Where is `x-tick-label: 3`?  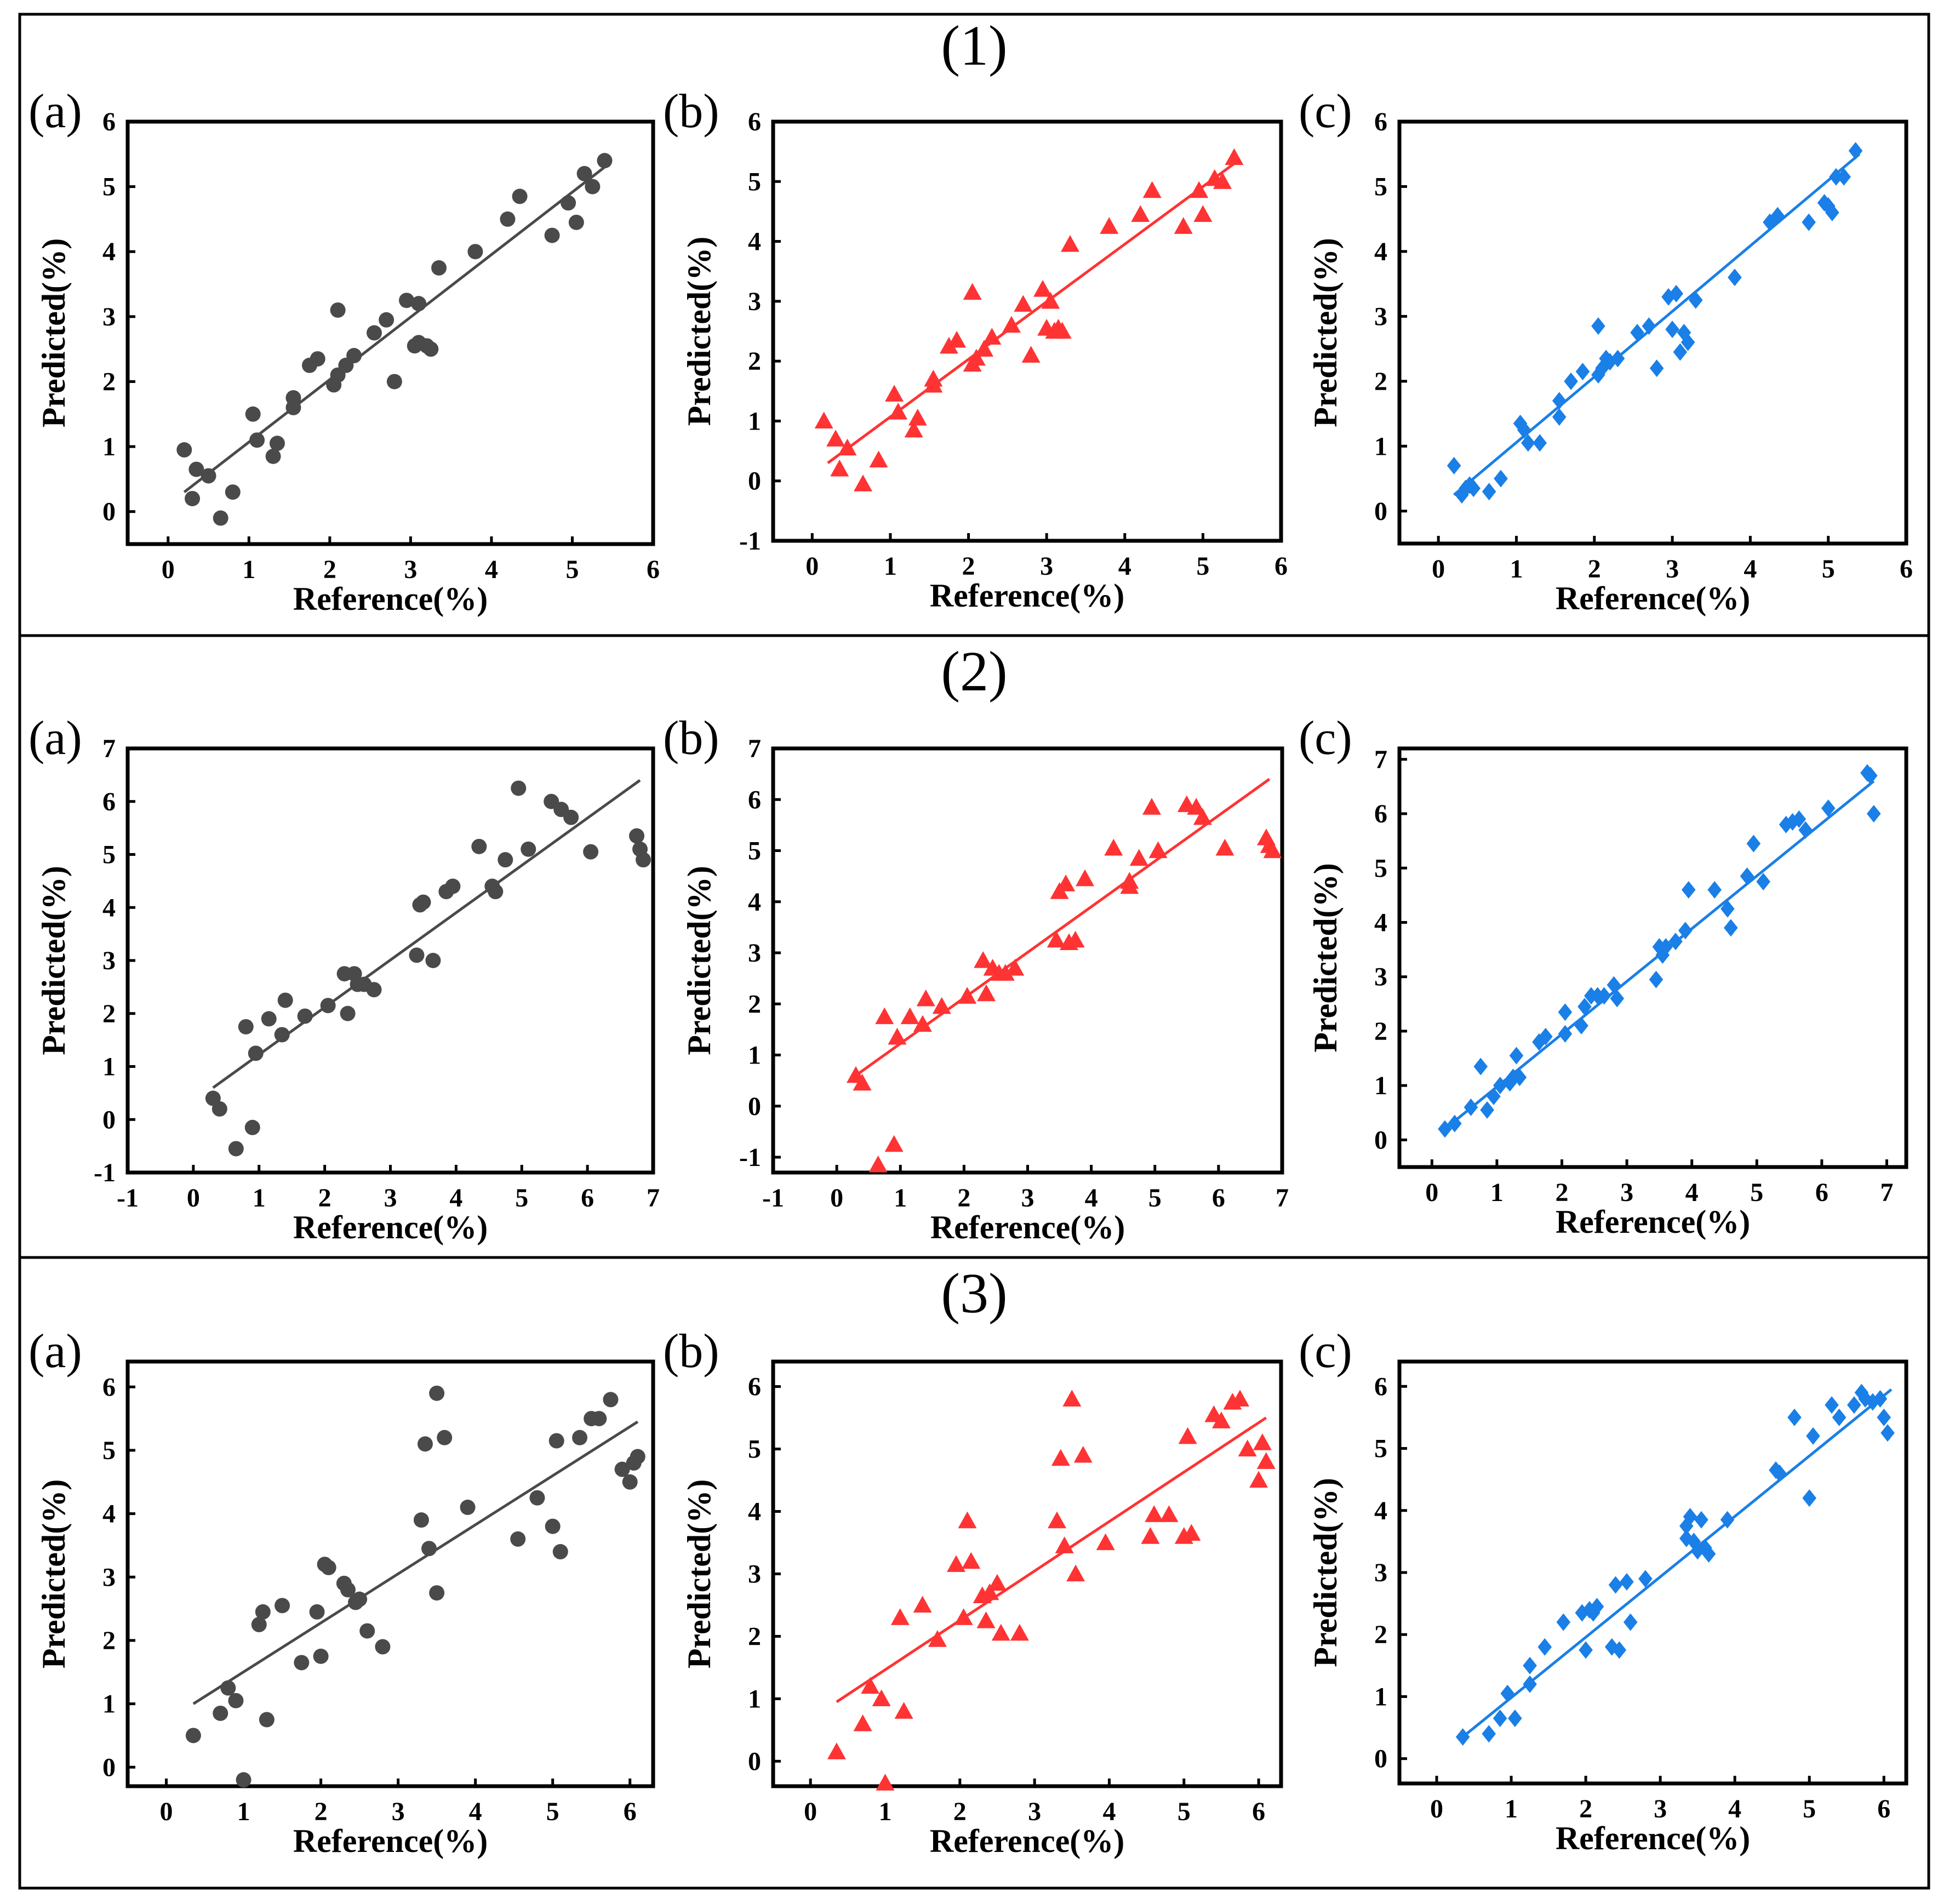
x-tick-label: 3 is located at coordinates (1673, 569).